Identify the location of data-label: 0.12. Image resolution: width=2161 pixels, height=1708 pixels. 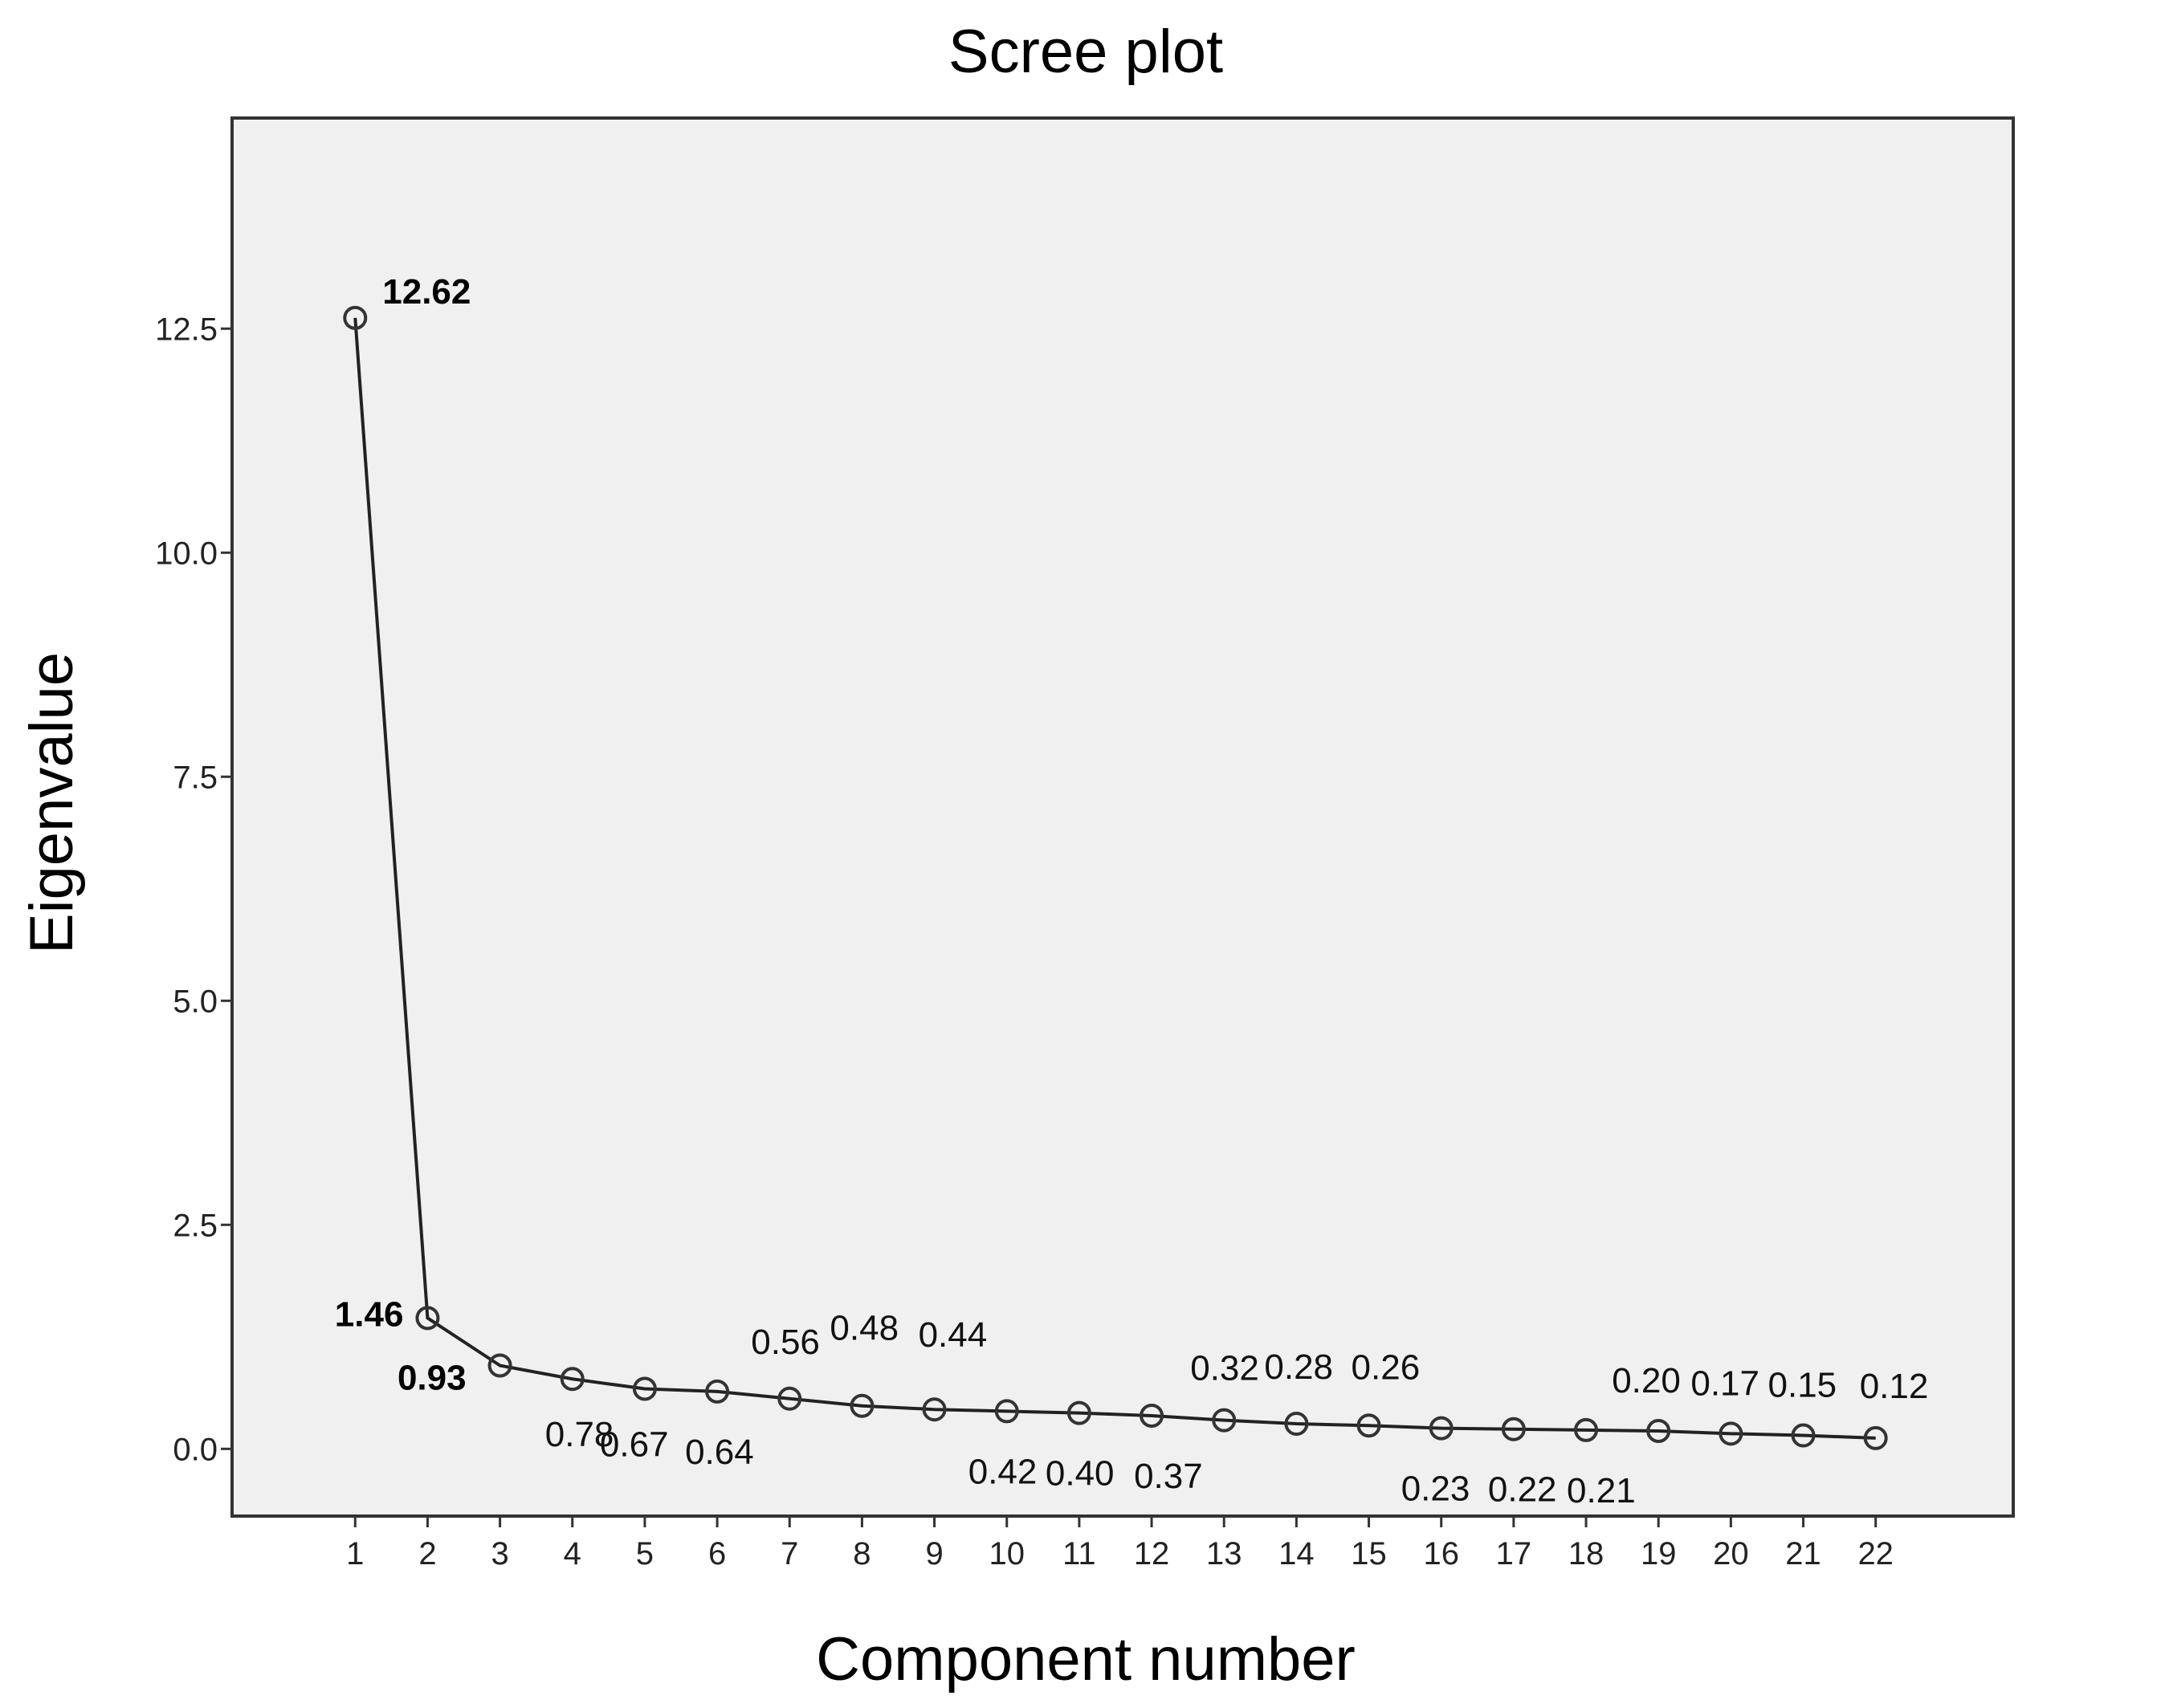
(1894, 1386).